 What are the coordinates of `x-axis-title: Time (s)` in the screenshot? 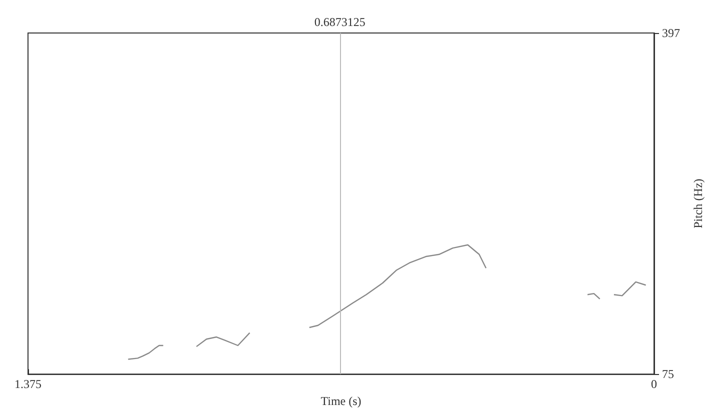 It's located at (341, 401).